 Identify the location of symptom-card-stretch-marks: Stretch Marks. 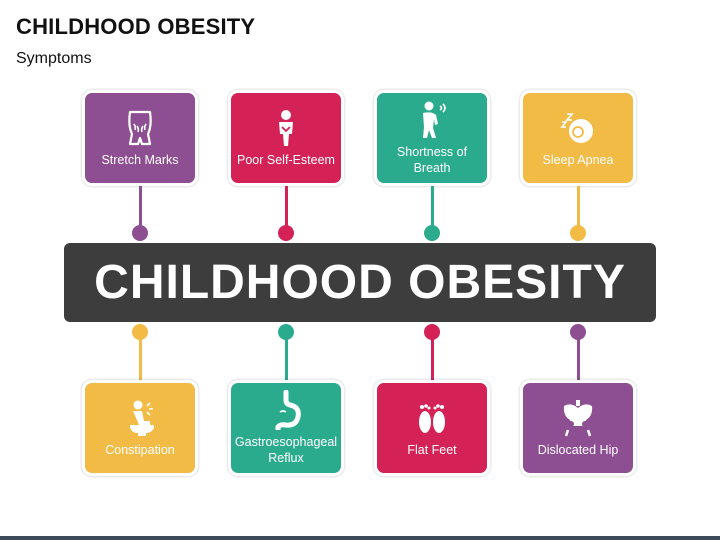
(140, 138).